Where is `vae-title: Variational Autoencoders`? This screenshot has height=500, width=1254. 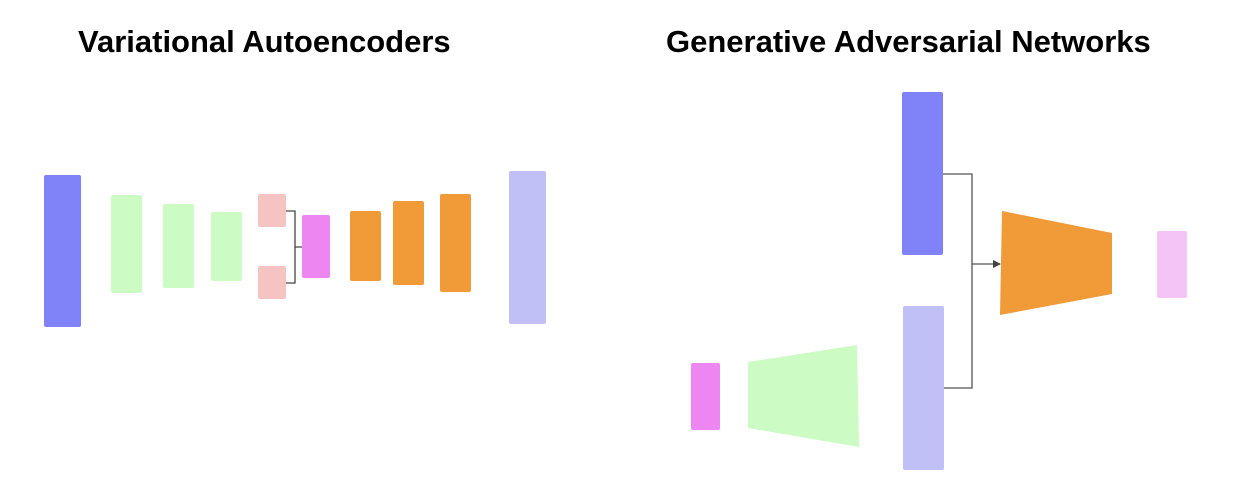
vae-title: Variational Autoencoders is located at coordinates (264, 41).